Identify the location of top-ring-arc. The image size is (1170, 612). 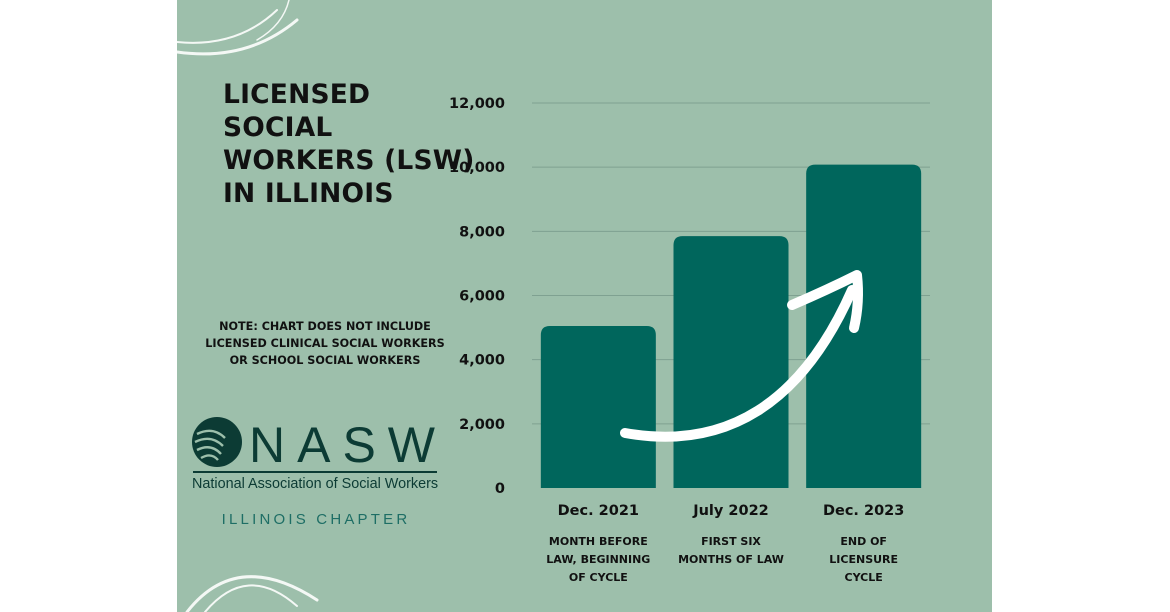
(273, 20).